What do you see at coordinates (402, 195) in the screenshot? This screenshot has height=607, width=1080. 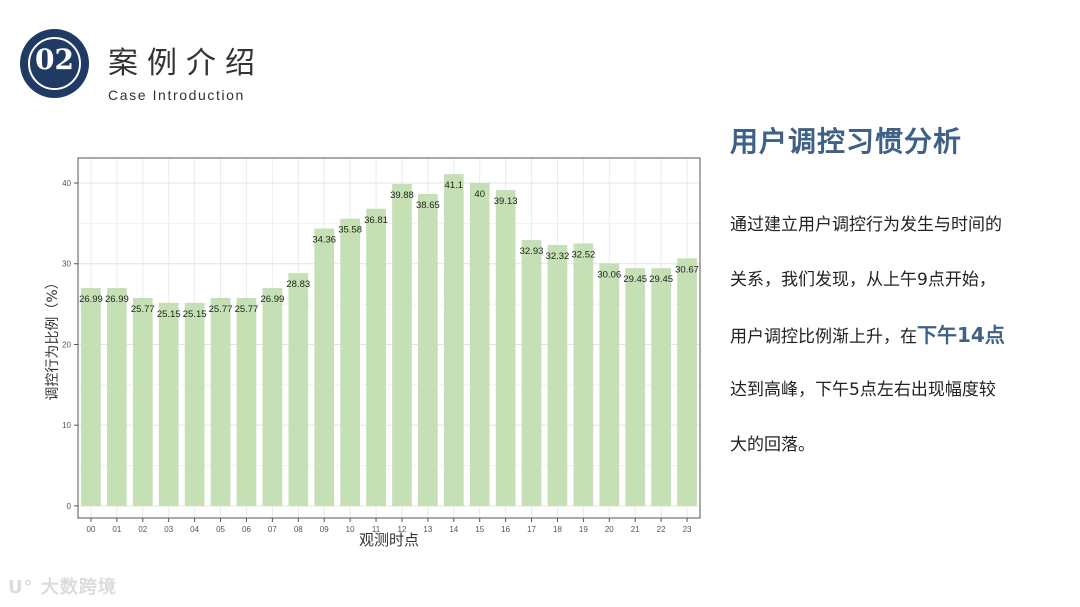 I see `bar-value-label: 39.88` at bounding box center [402, 195].